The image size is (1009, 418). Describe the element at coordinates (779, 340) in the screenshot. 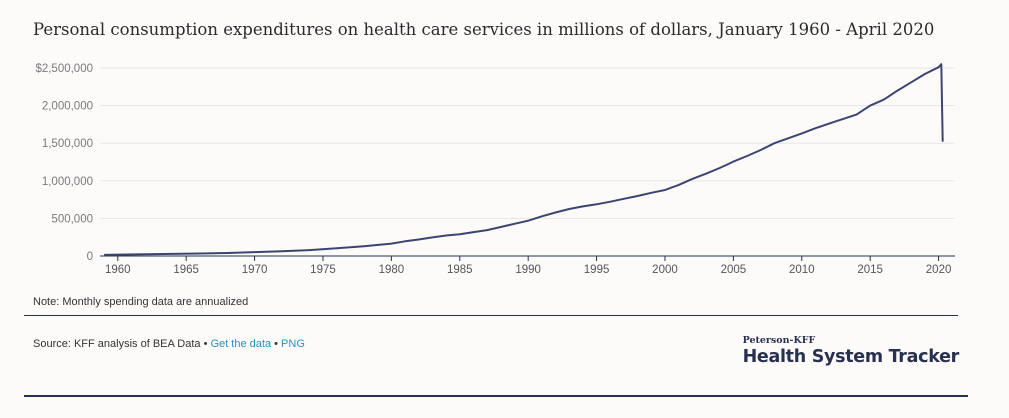

I see `brand-top-text: Peterson-KFF` at that location.